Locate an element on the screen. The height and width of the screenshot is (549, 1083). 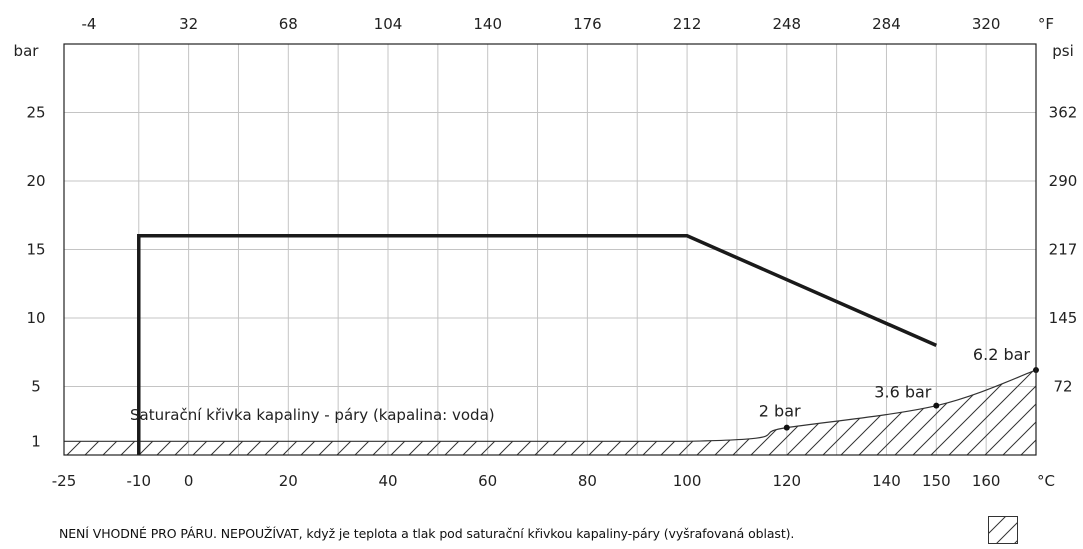
y-axis-unit: bar is located at coordinates (27, 51).